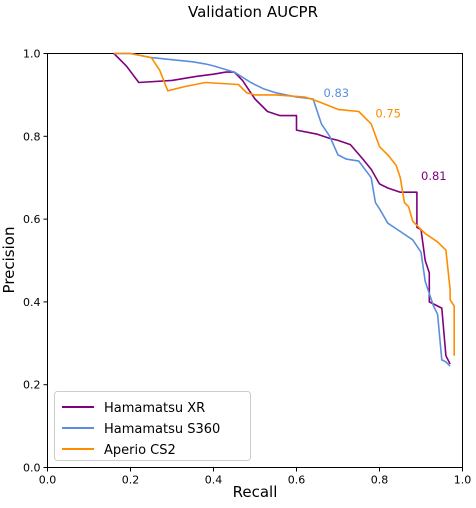 This screenshot has width=476, height=508. I want to click on x-tick-label: 0.2, so click(131, 480).